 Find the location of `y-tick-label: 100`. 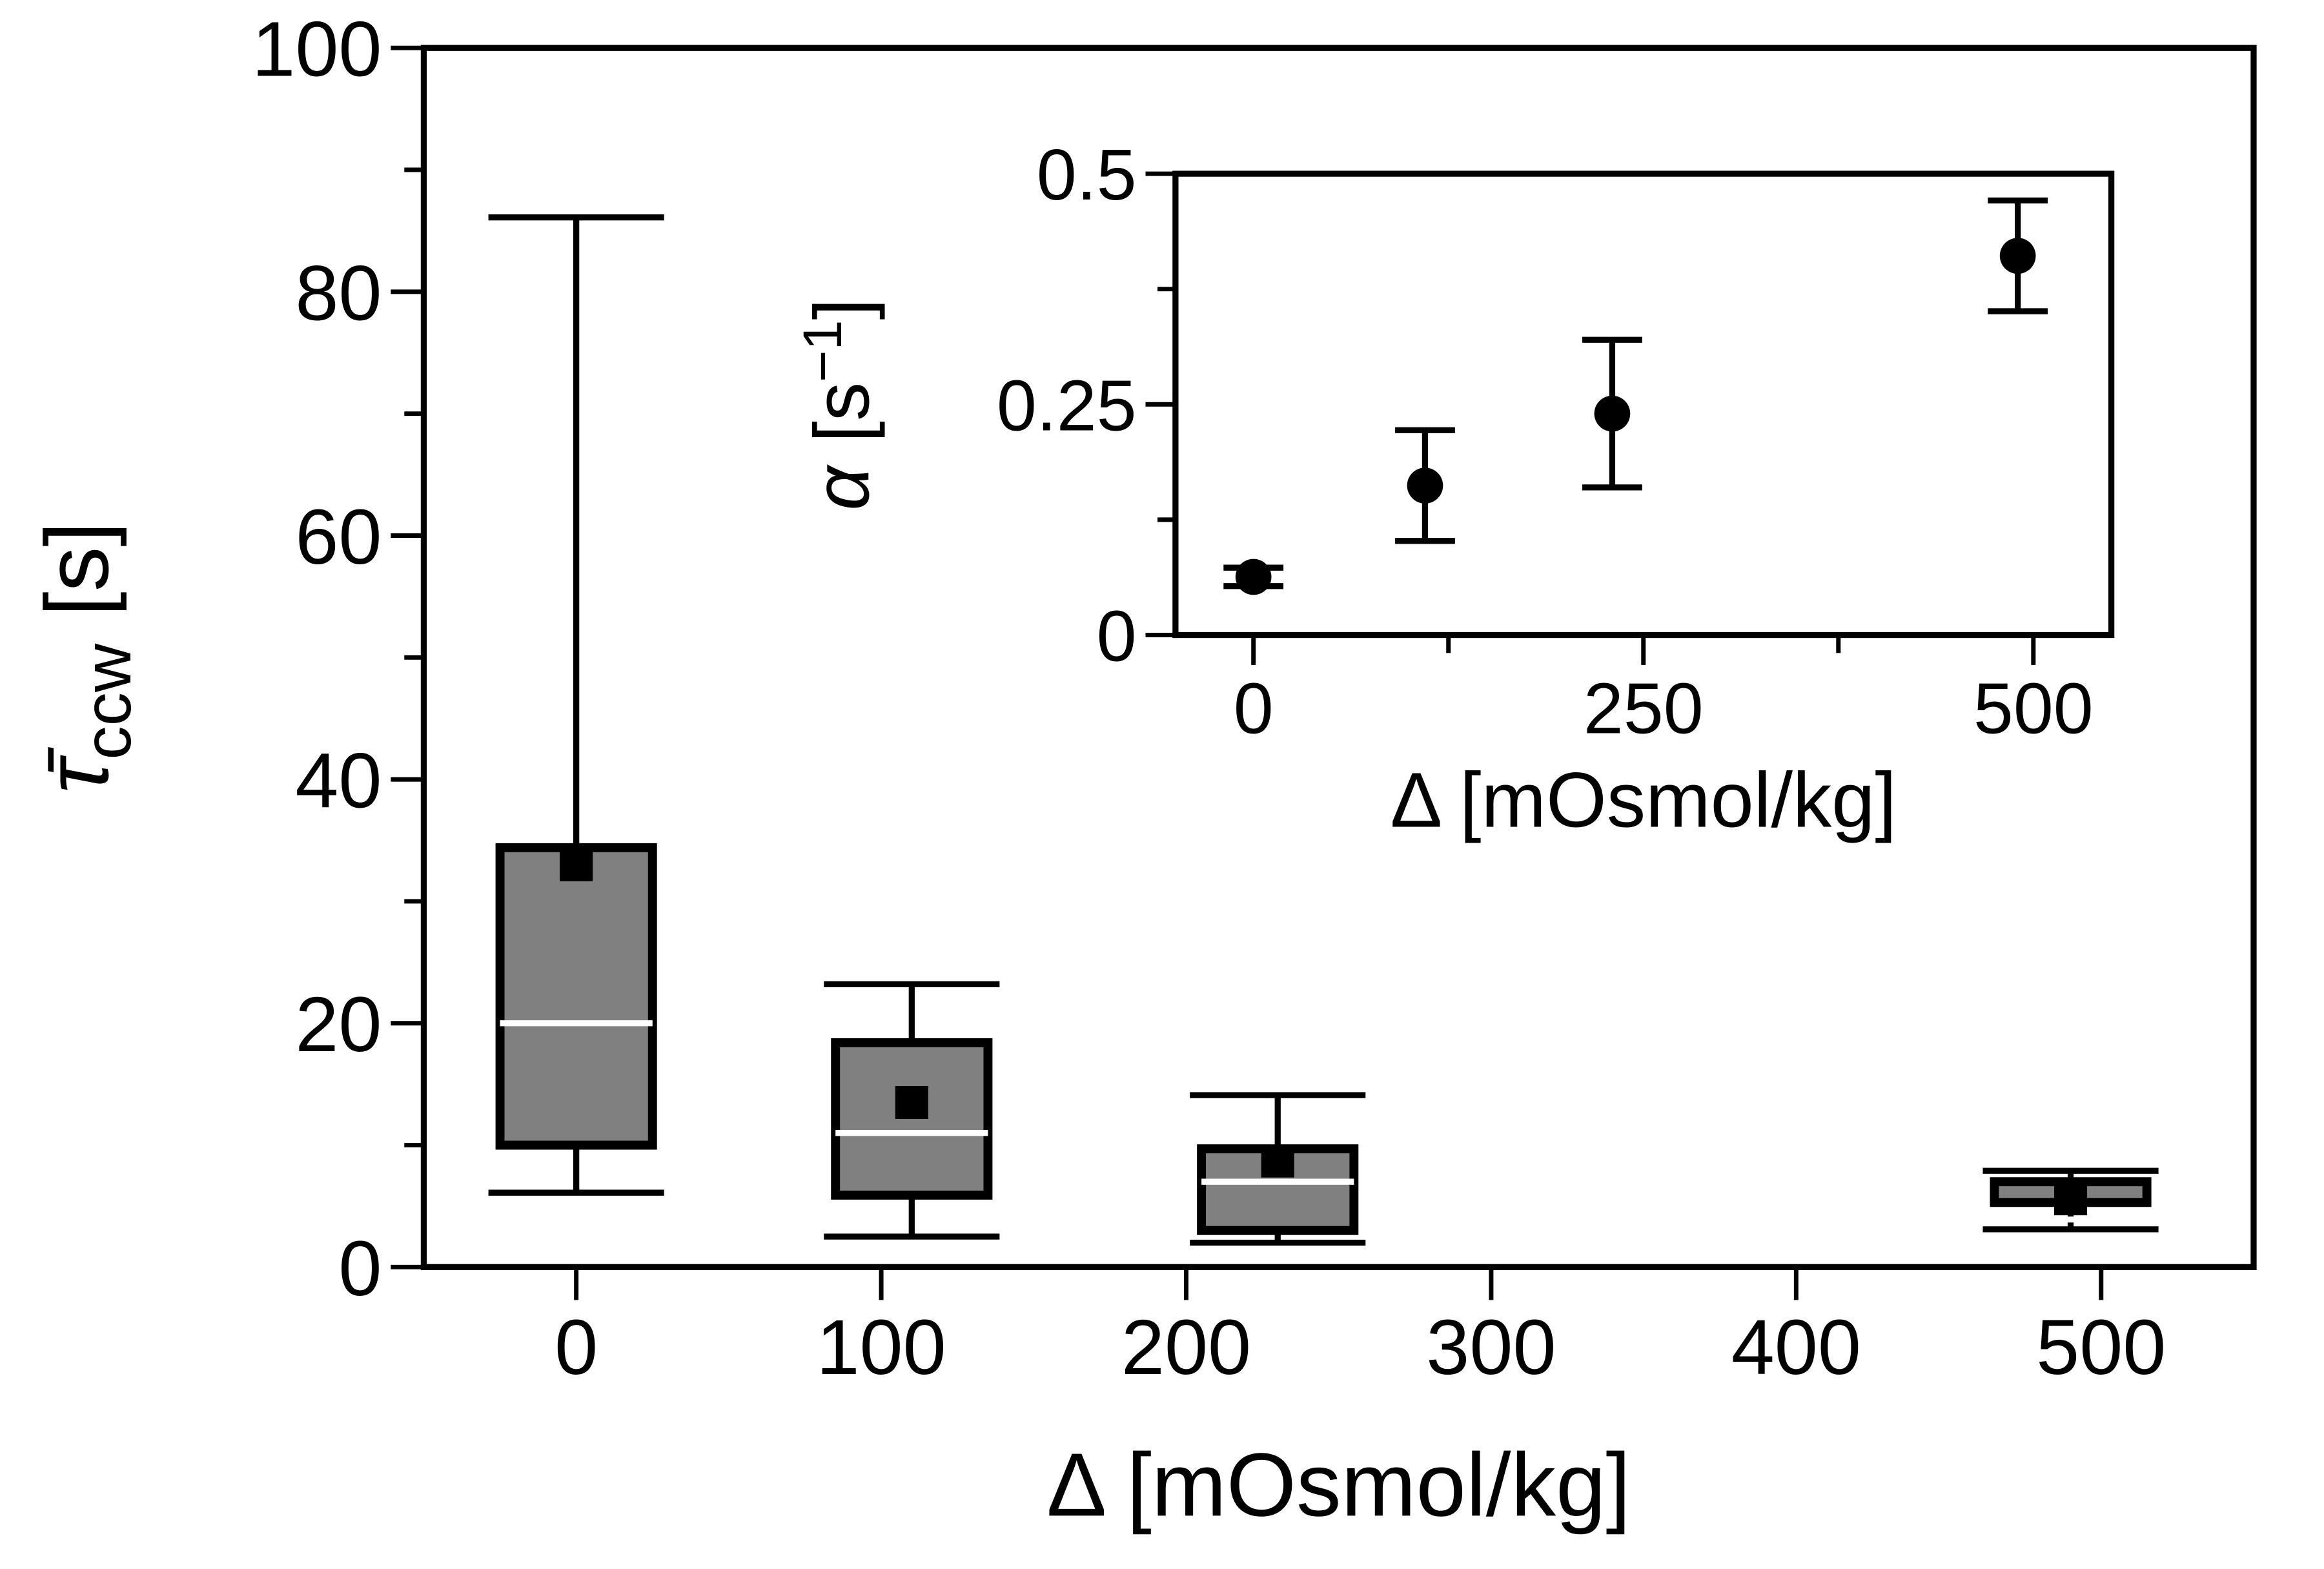

y-tick-label: 100 is located at coordinates (317, 50).